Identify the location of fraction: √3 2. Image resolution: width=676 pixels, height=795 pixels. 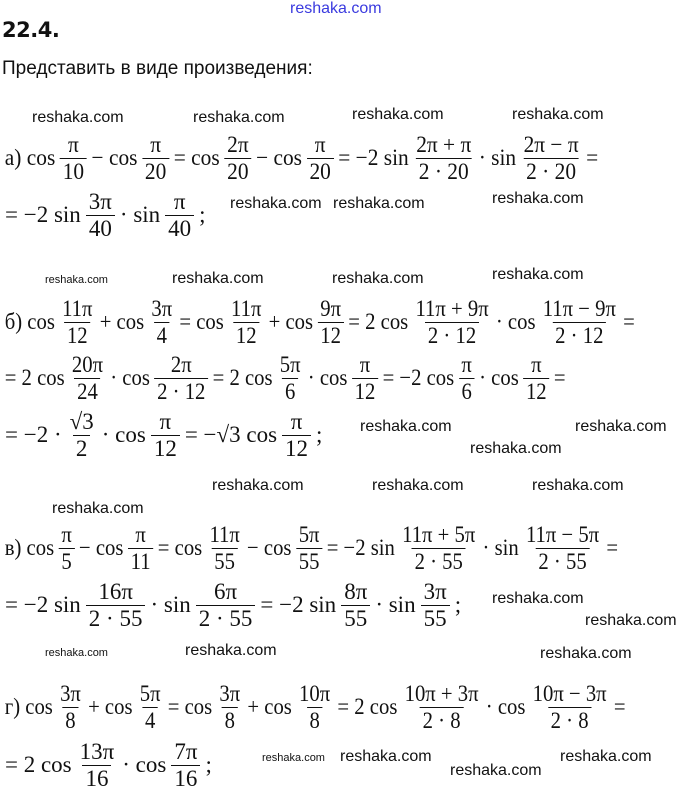
(82, 435).